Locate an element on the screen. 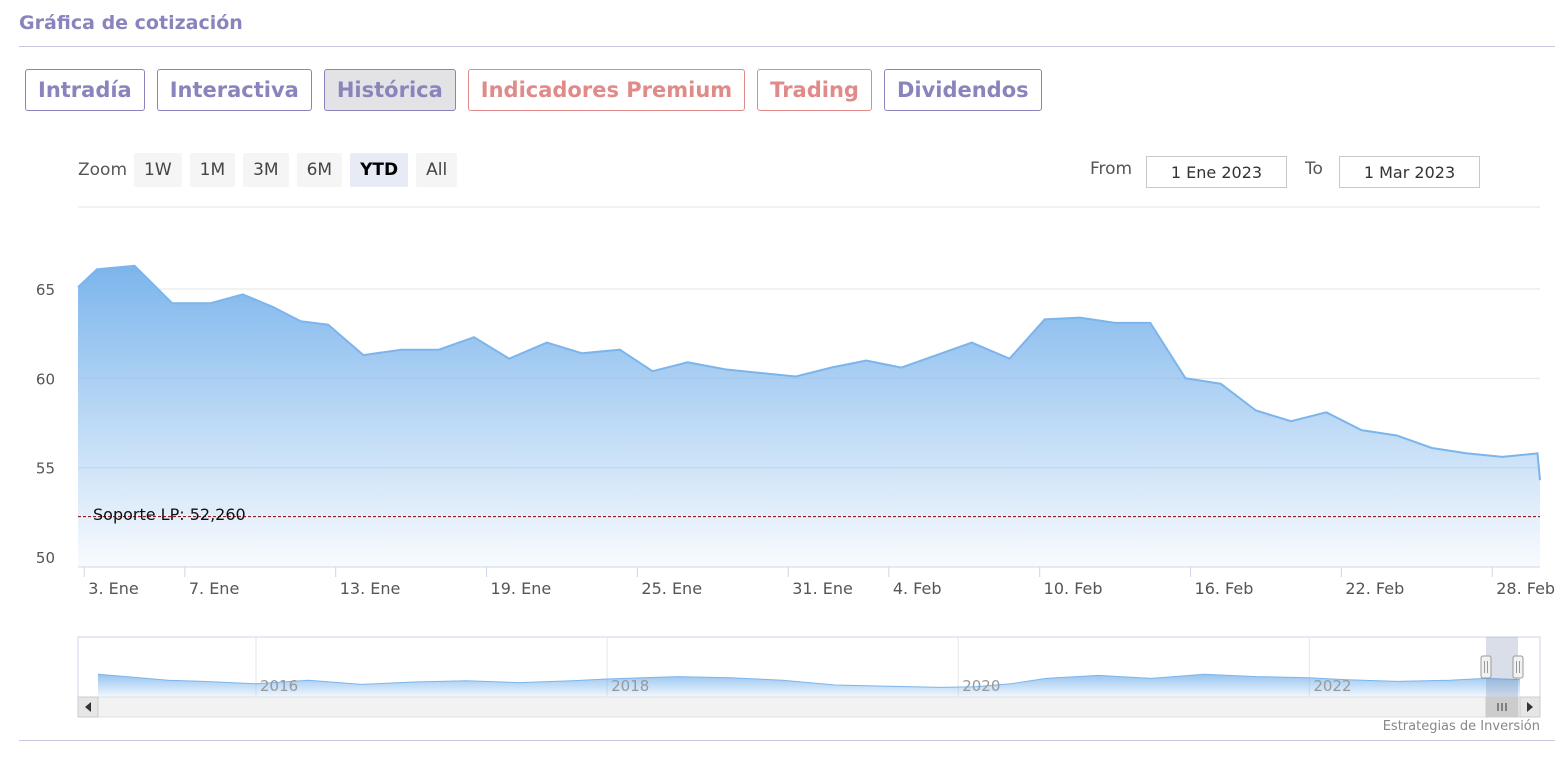  tab-dividendos: Dividendos is located at coordinates (962, 90).